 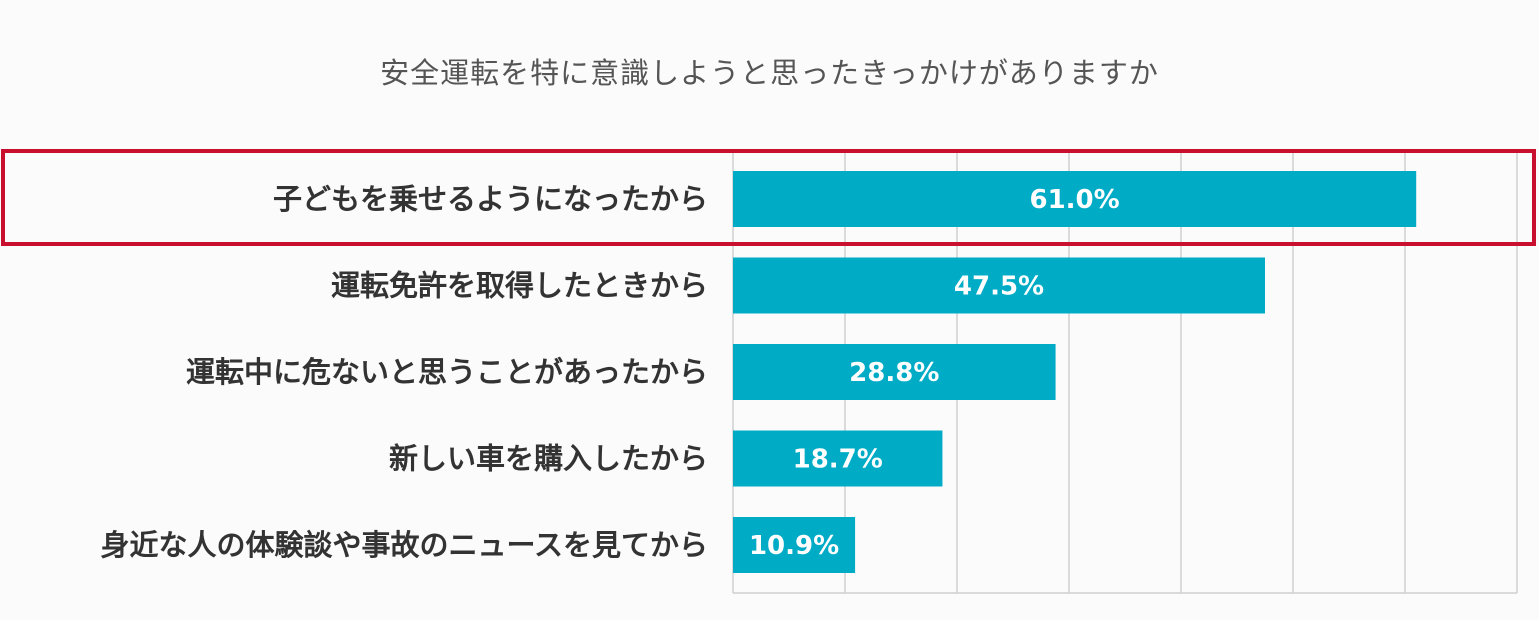 I want to click on data-label: 47.5%, so click(x=999, y=287).